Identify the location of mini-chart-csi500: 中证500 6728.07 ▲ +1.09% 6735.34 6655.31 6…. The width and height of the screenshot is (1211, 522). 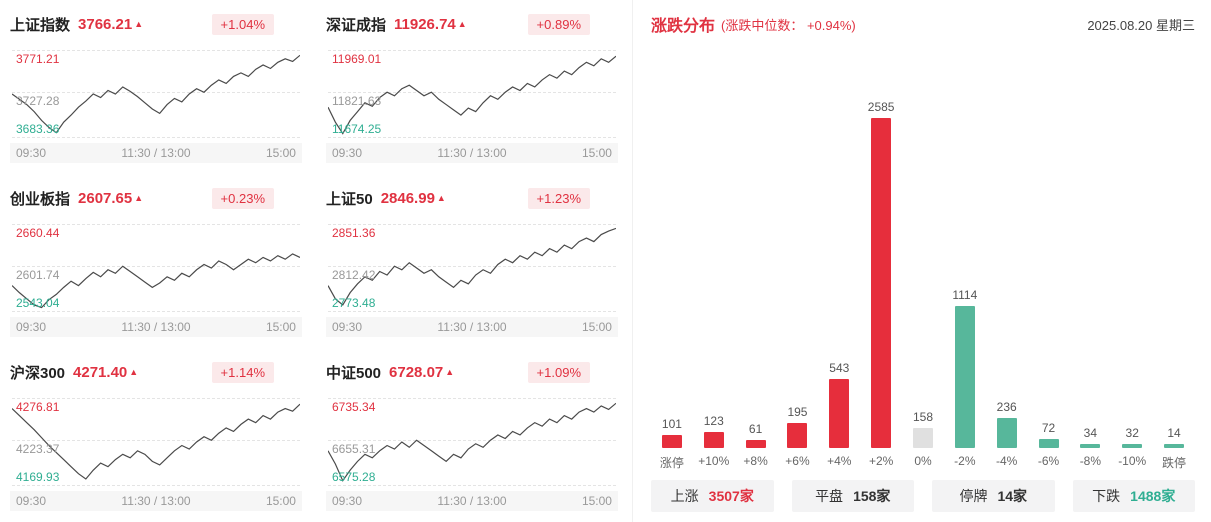
(474, 435).